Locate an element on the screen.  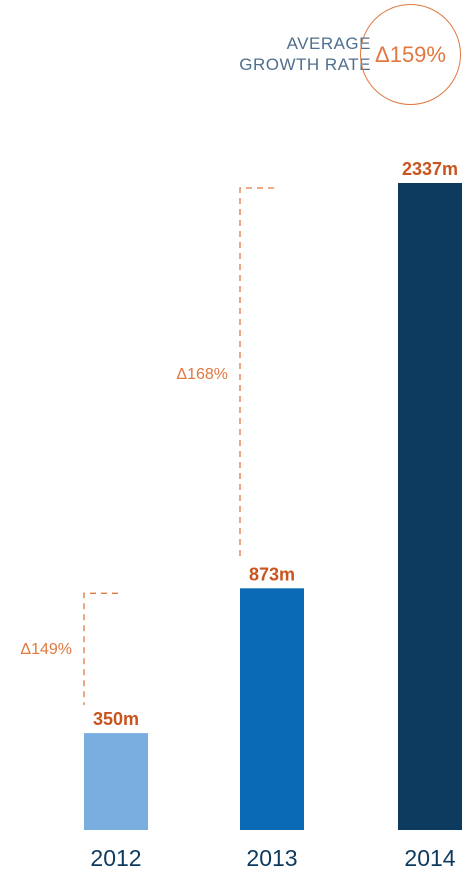
value-label-2013: 873m is located at coordinates (272, 574).